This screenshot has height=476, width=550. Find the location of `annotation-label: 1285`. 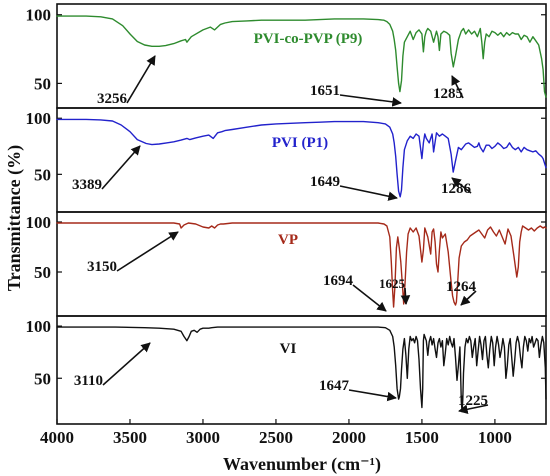

annotation-label: 1285 is located at coordinates (448, 94).